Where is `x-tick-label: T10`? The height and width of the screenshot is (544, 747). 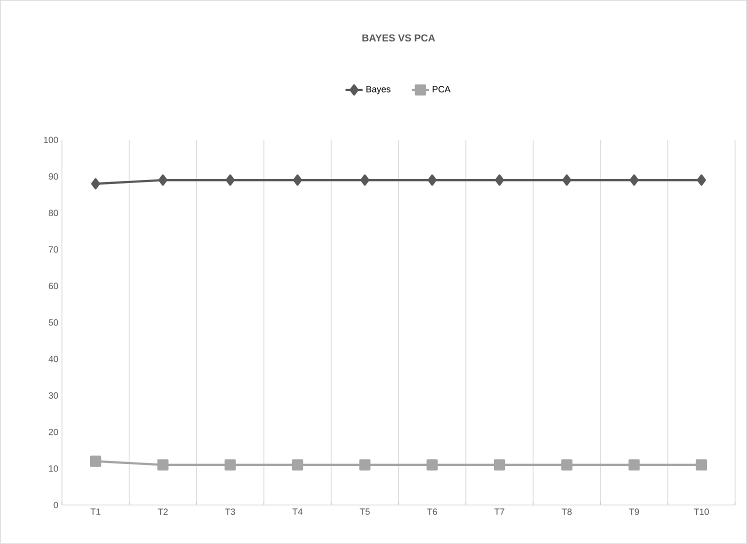
x-tick-label: T10 is located at coordinates (701, 511).